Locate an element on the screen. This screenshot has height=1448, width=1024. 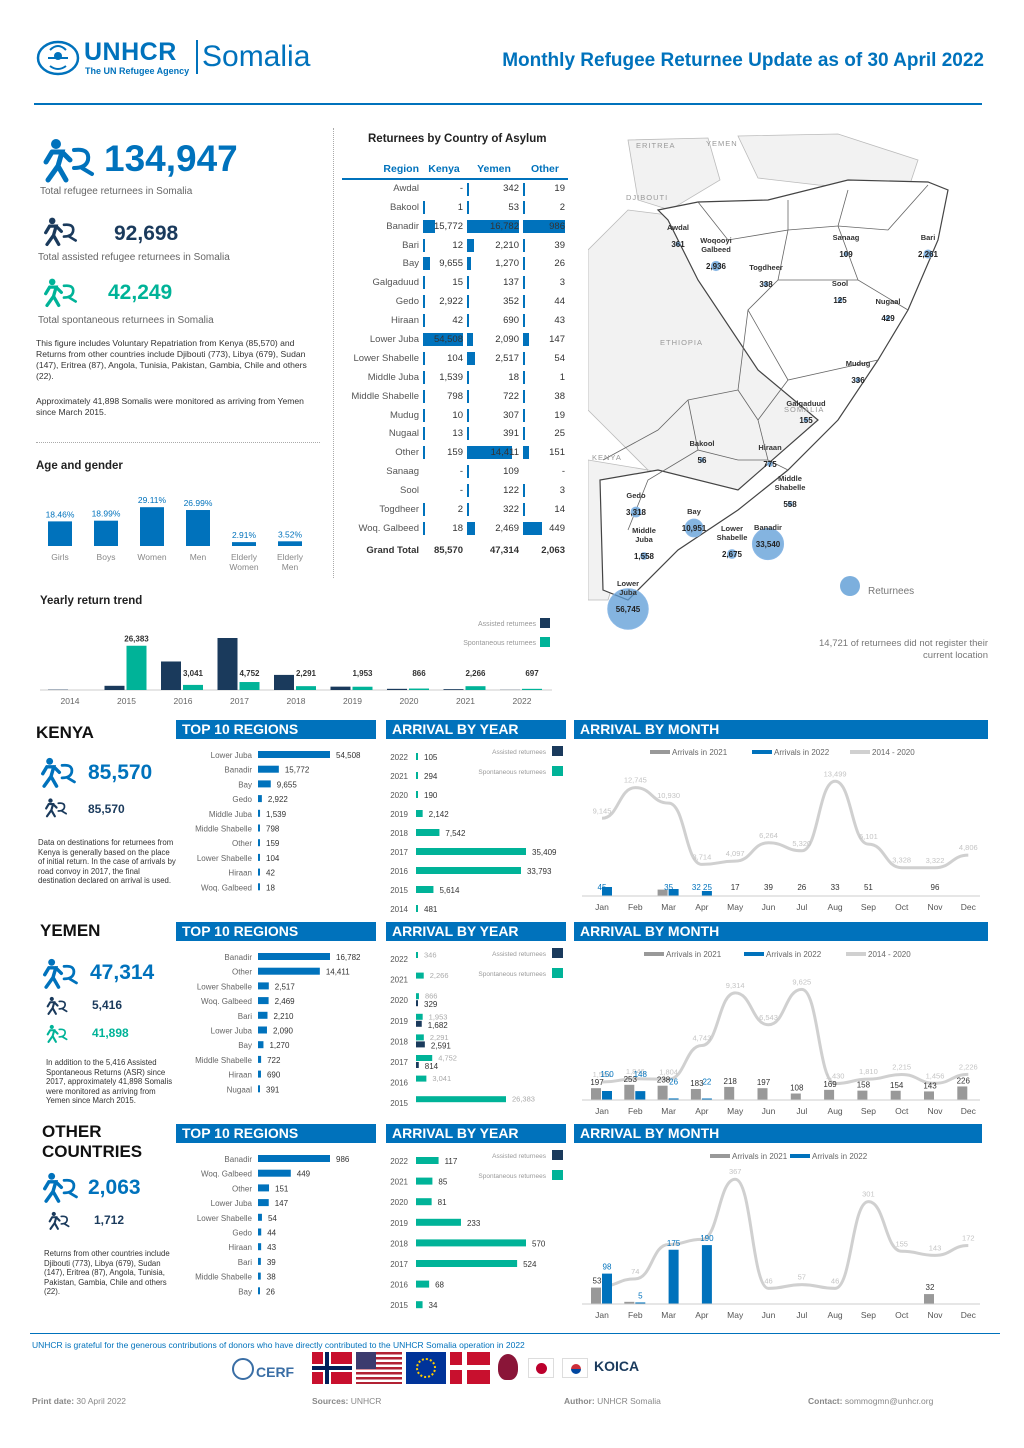
asylum-cell: 2 is located at coordinates (545, 207).